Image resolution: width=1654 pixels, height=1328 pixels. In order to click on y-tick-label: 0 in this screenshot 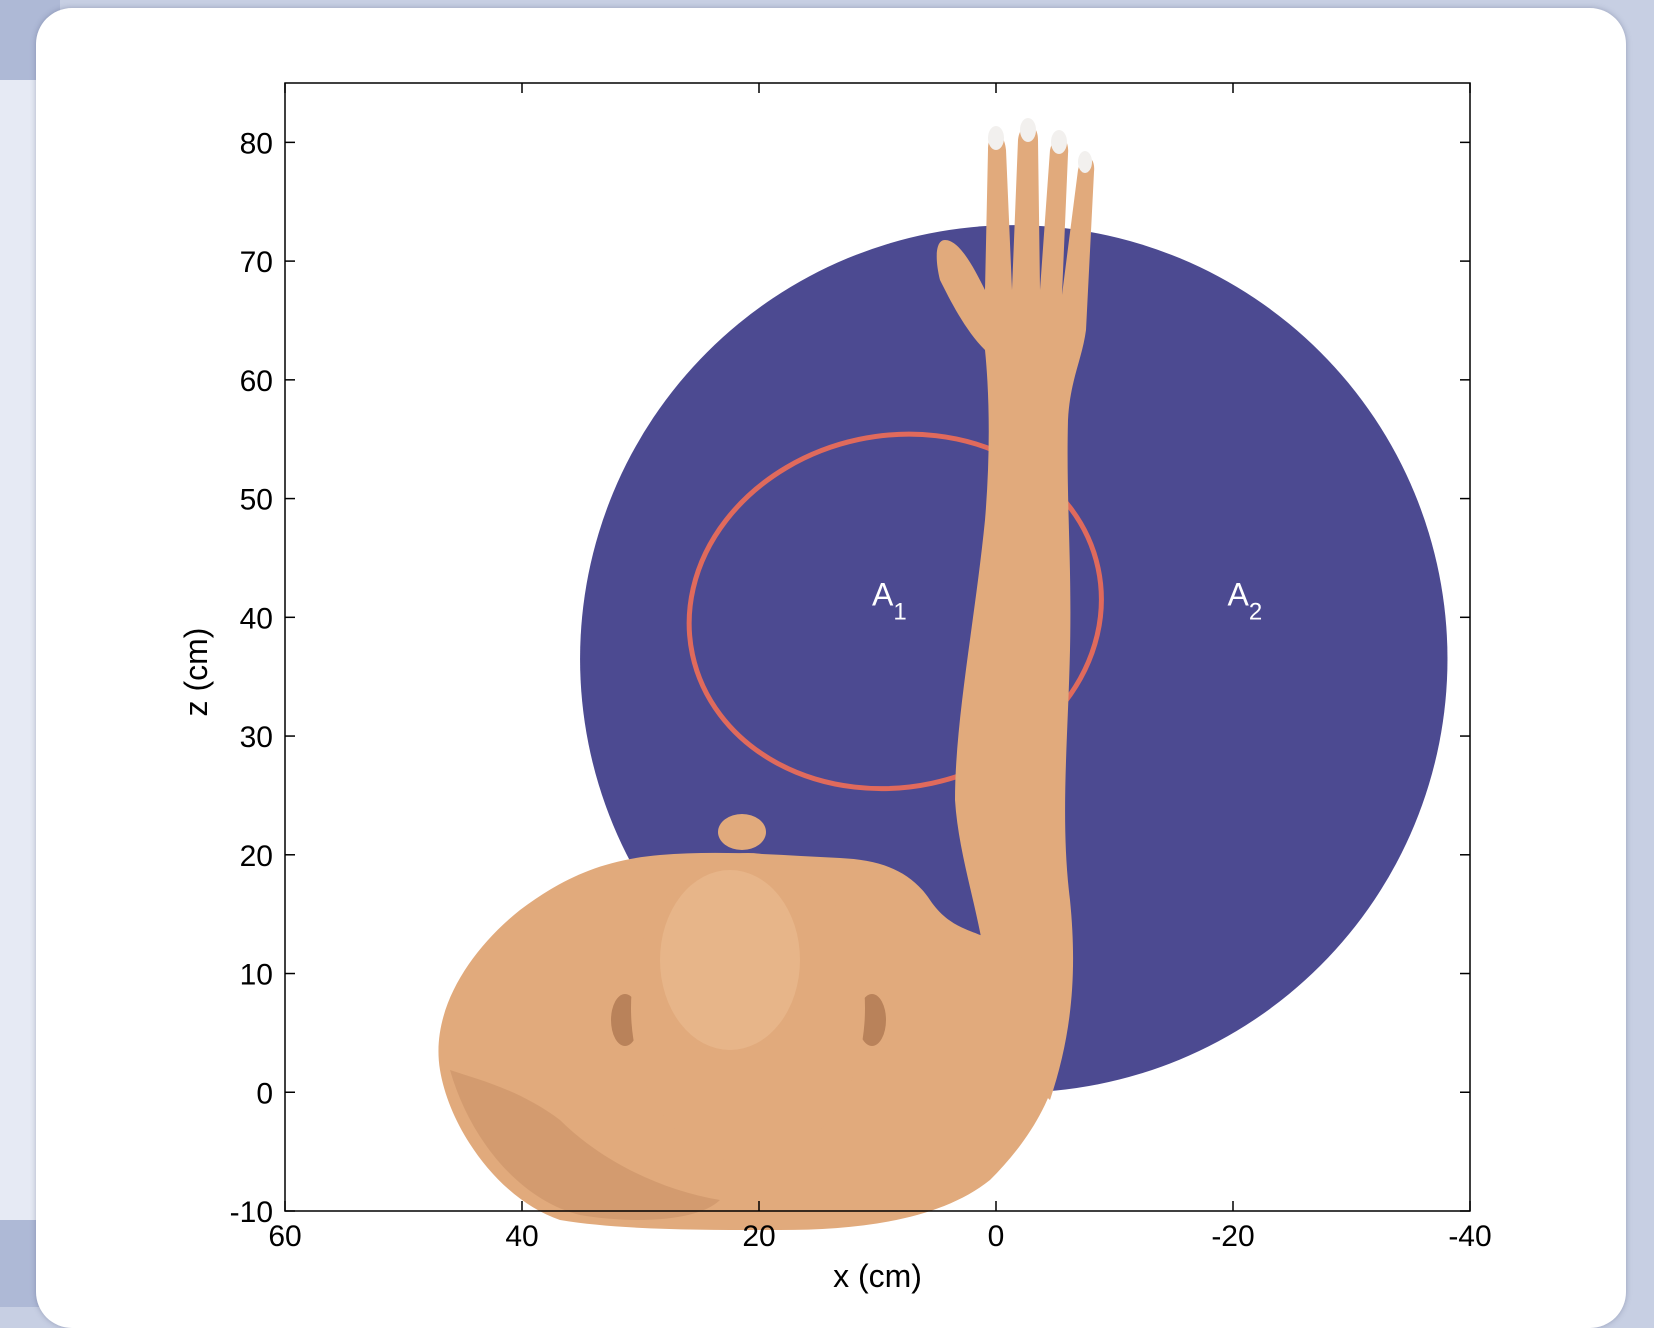, I will do `click(264, 1093)`.